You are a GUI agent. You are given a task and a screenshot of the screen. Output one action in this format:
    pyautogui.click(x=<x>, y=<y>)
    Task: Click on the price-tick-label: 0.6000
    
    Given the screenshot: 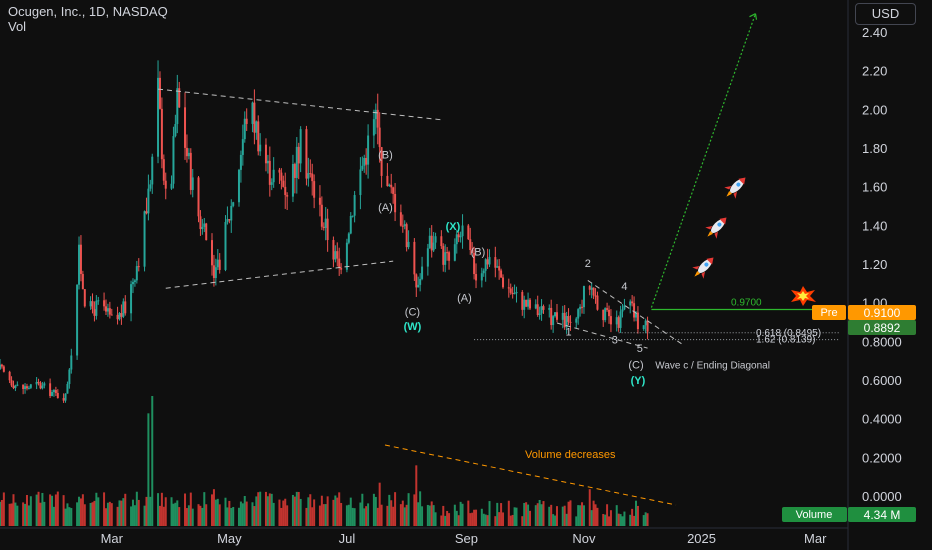 What is the action you would take?
    pyautogui.click(x=882, y=380)
    